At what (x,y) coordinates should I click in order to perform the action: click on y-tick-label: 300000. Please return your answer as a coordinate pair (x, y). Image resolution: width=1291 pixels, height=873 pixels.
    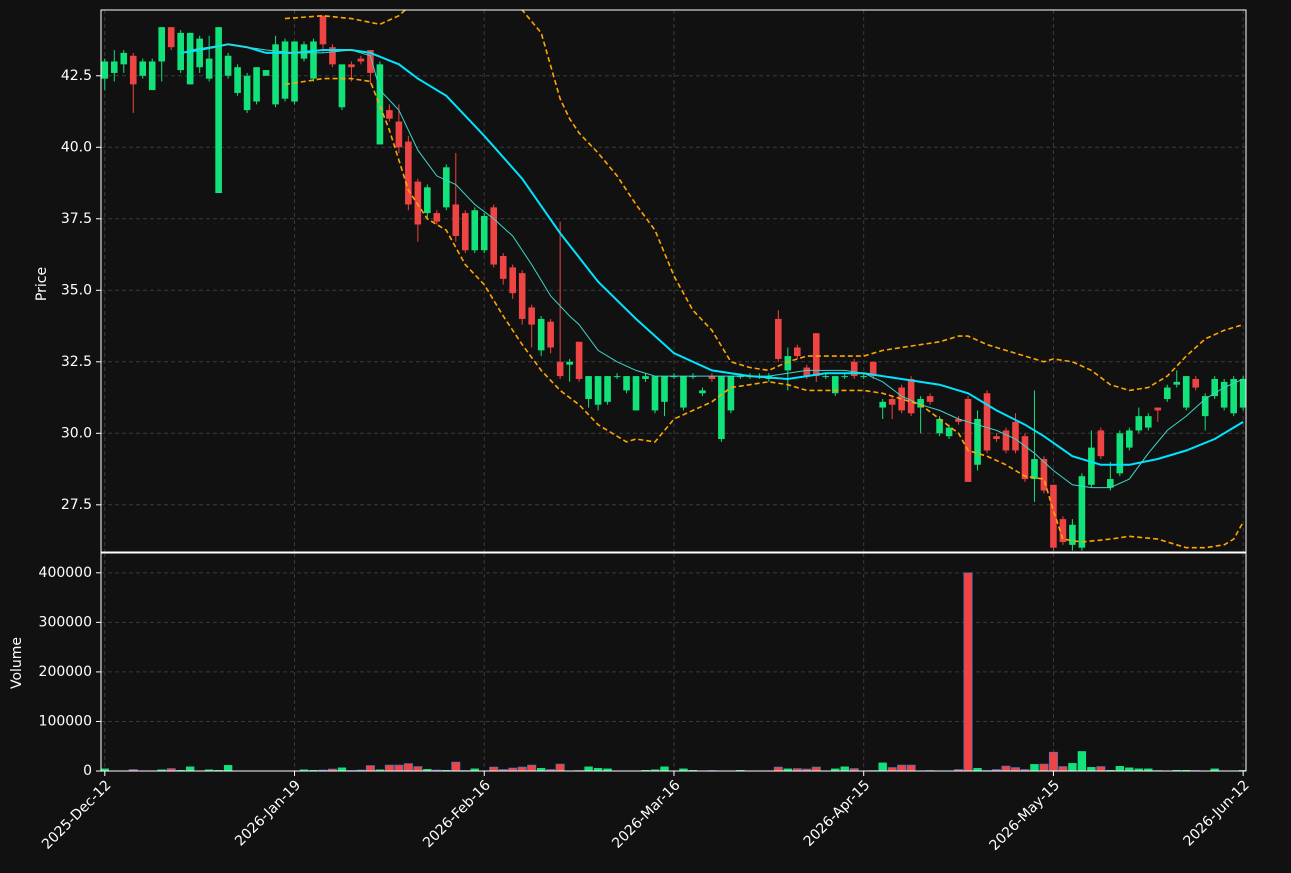
    Looking at the image, I should click on (65, 622).